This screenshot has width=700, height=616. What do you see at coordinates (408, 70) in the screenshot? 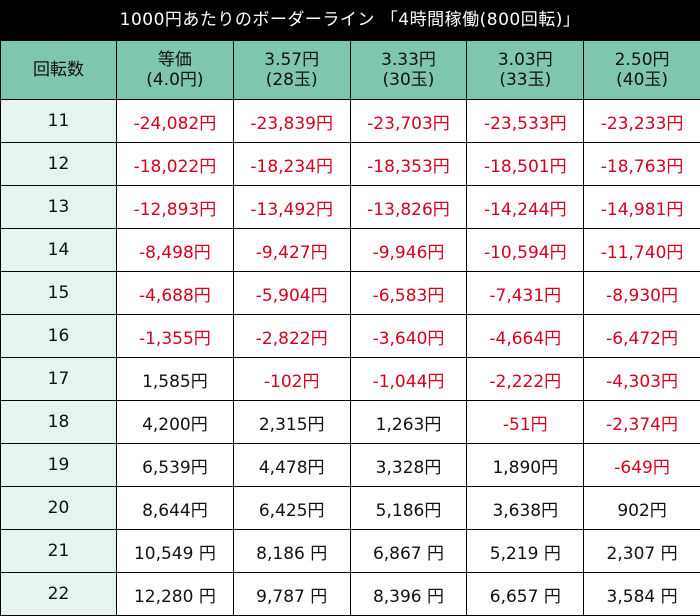
I see `header-col-3: 3.33円(30玉)` at bounding box center [408, 70].